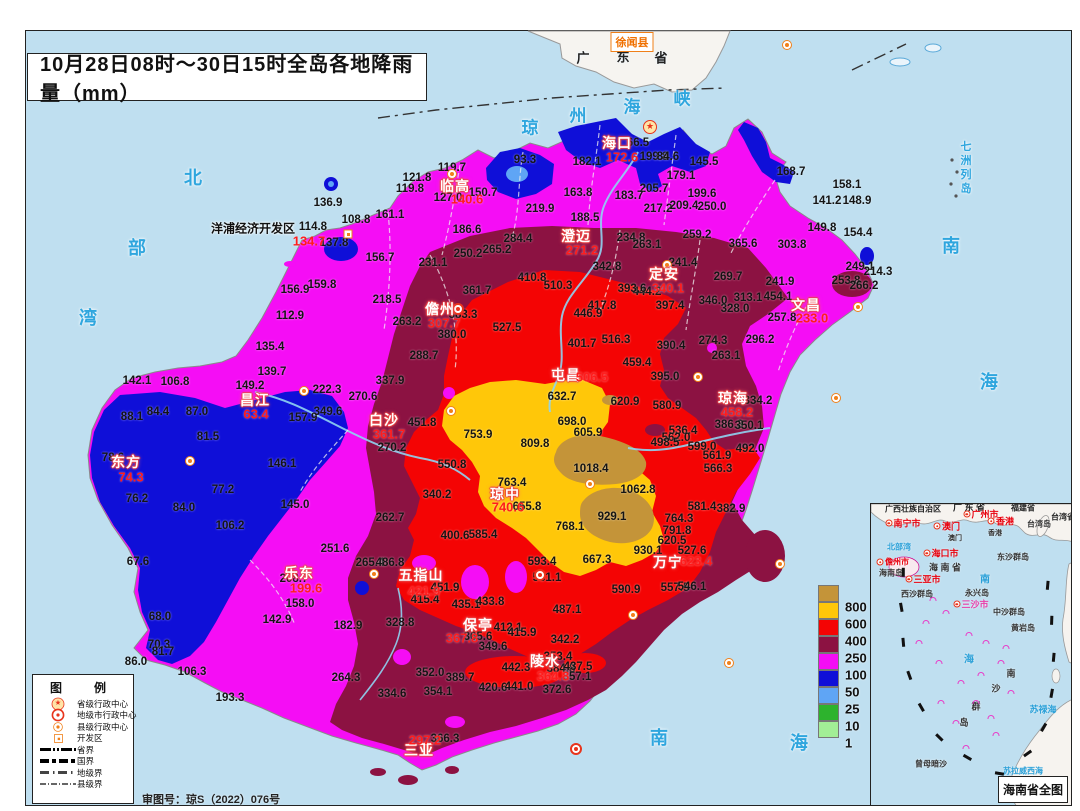 This screenshot has width=1080, height=811. What do you see at coordinates (675, 588) in the screenshot?
I see `rain-value-label: 557.5` at bounding box center [675, 588].